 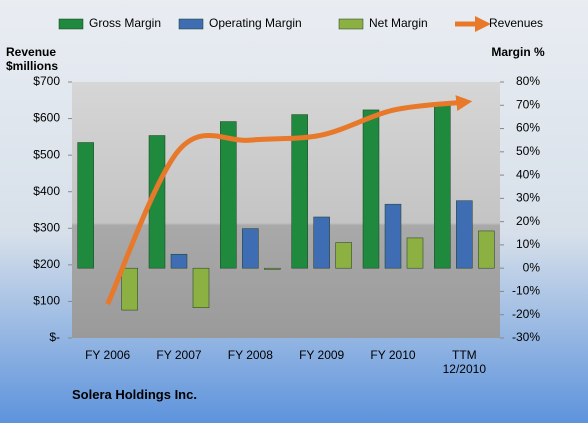 I want to click on y-tick-label: $300, so click(x=46, y=227).